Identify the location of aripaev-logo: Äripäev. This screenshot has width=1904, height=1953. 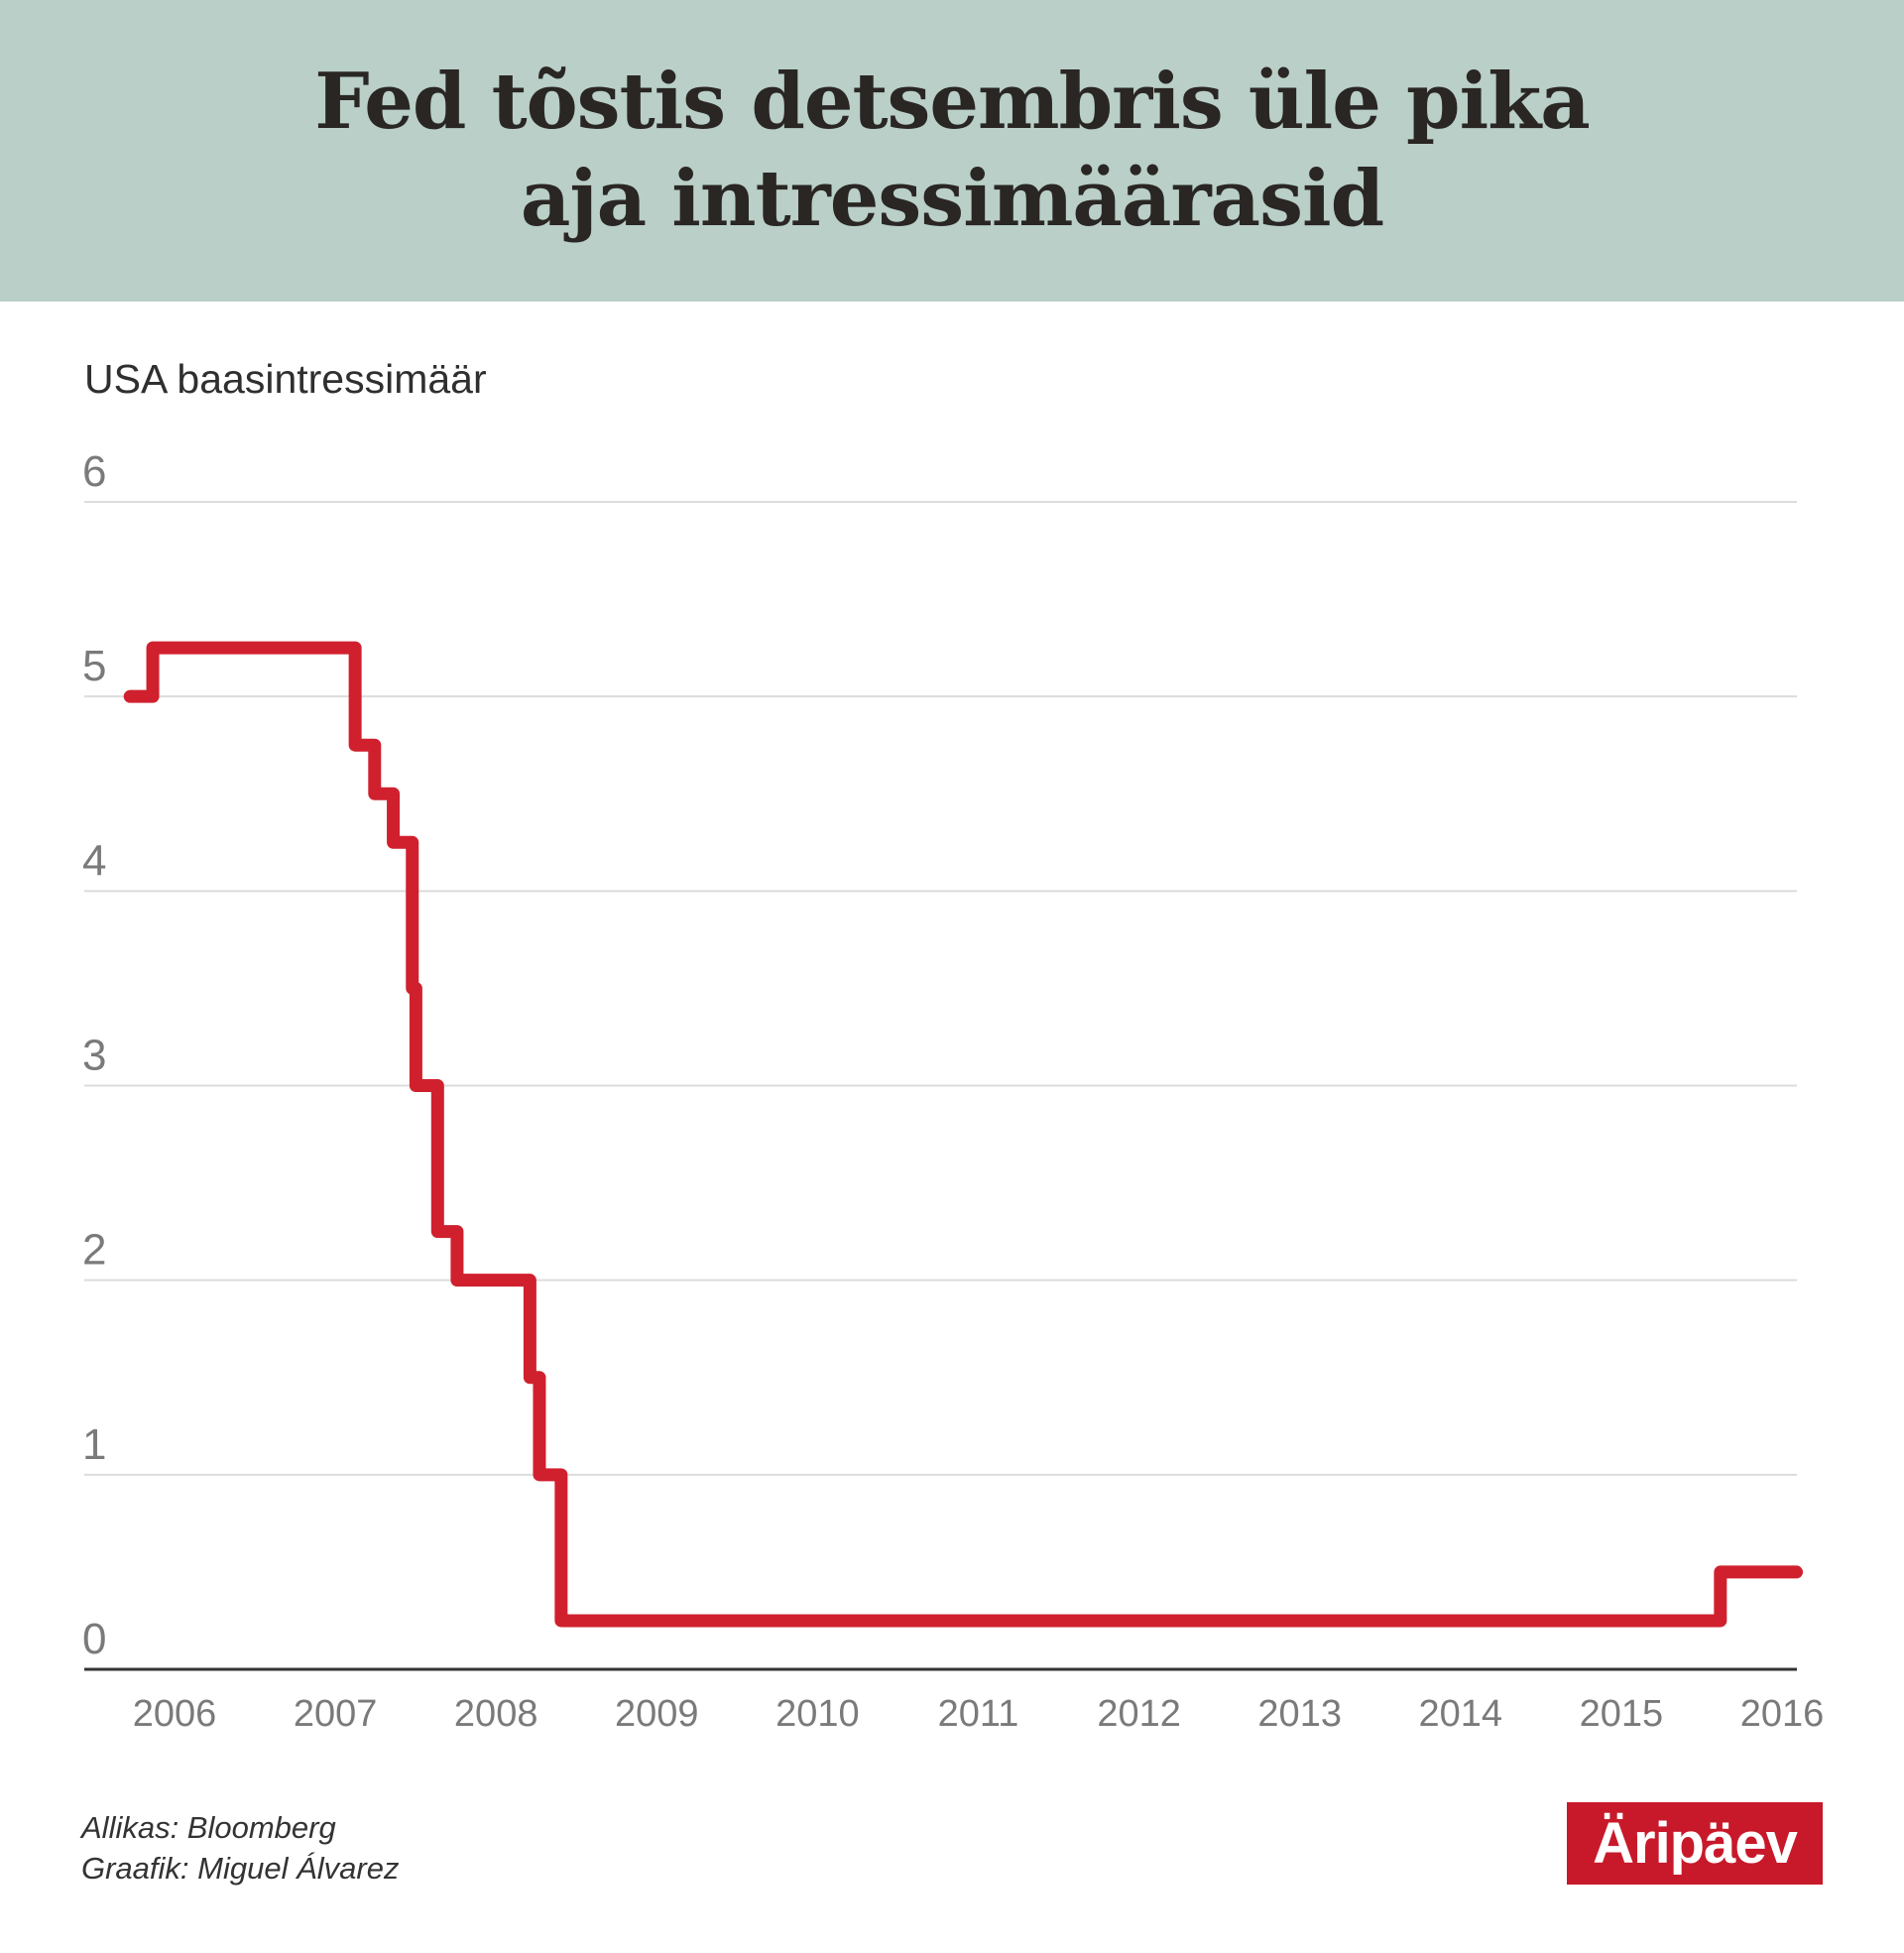
(1695, 1844).